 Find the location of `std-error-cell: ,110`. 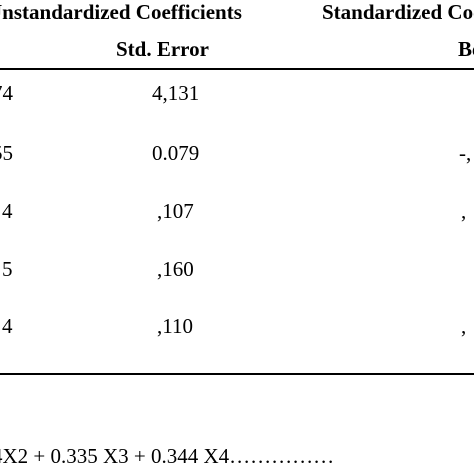

std-error-cell: ,110 is located at coordinates (175, 326).